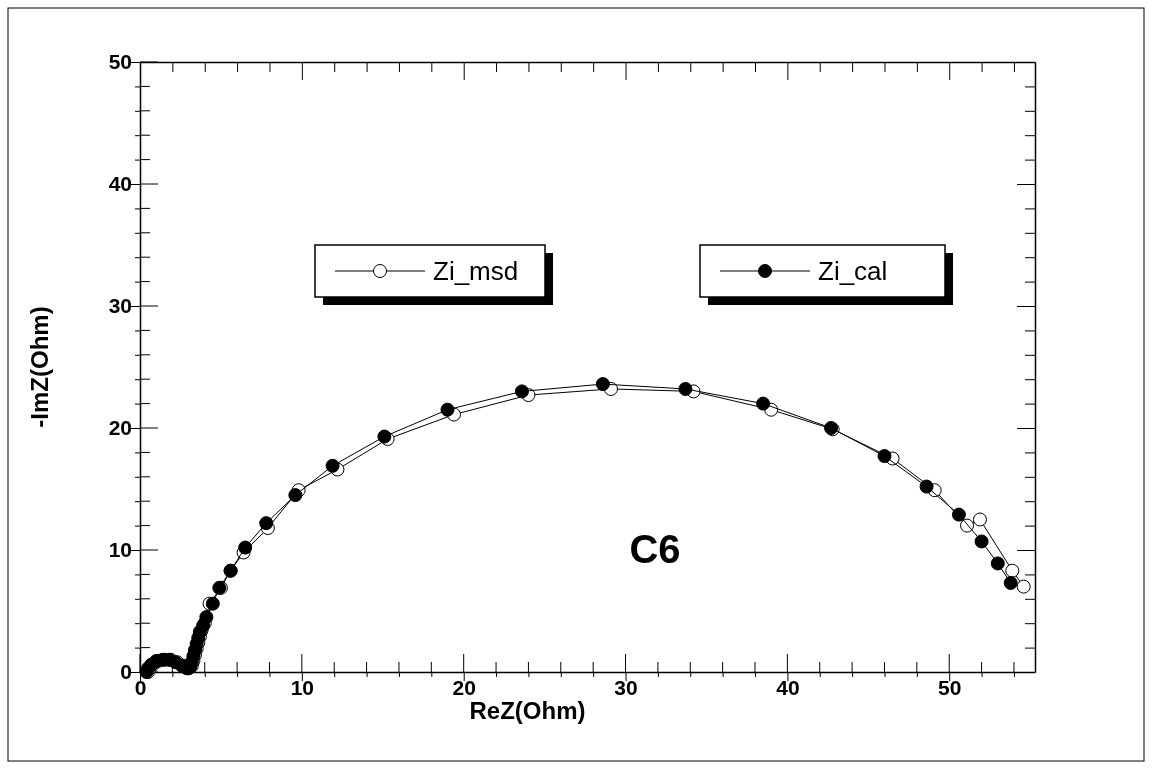  I want to click on y-tick-label: 50, so click(120, 62).